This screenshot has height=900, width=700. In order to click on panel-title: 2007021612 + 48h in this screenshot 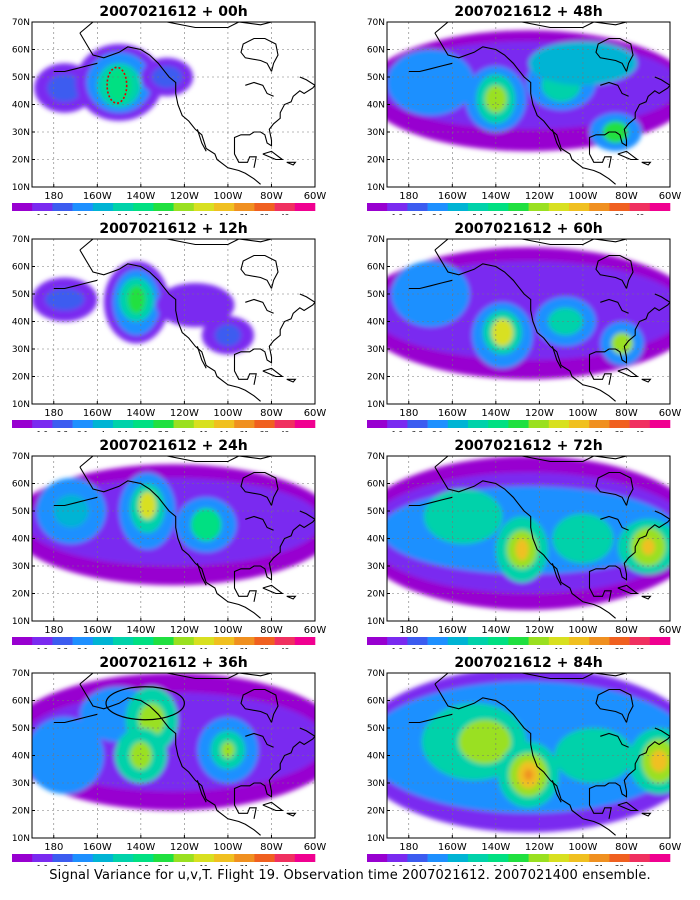, I will do `click(528, 12)`.